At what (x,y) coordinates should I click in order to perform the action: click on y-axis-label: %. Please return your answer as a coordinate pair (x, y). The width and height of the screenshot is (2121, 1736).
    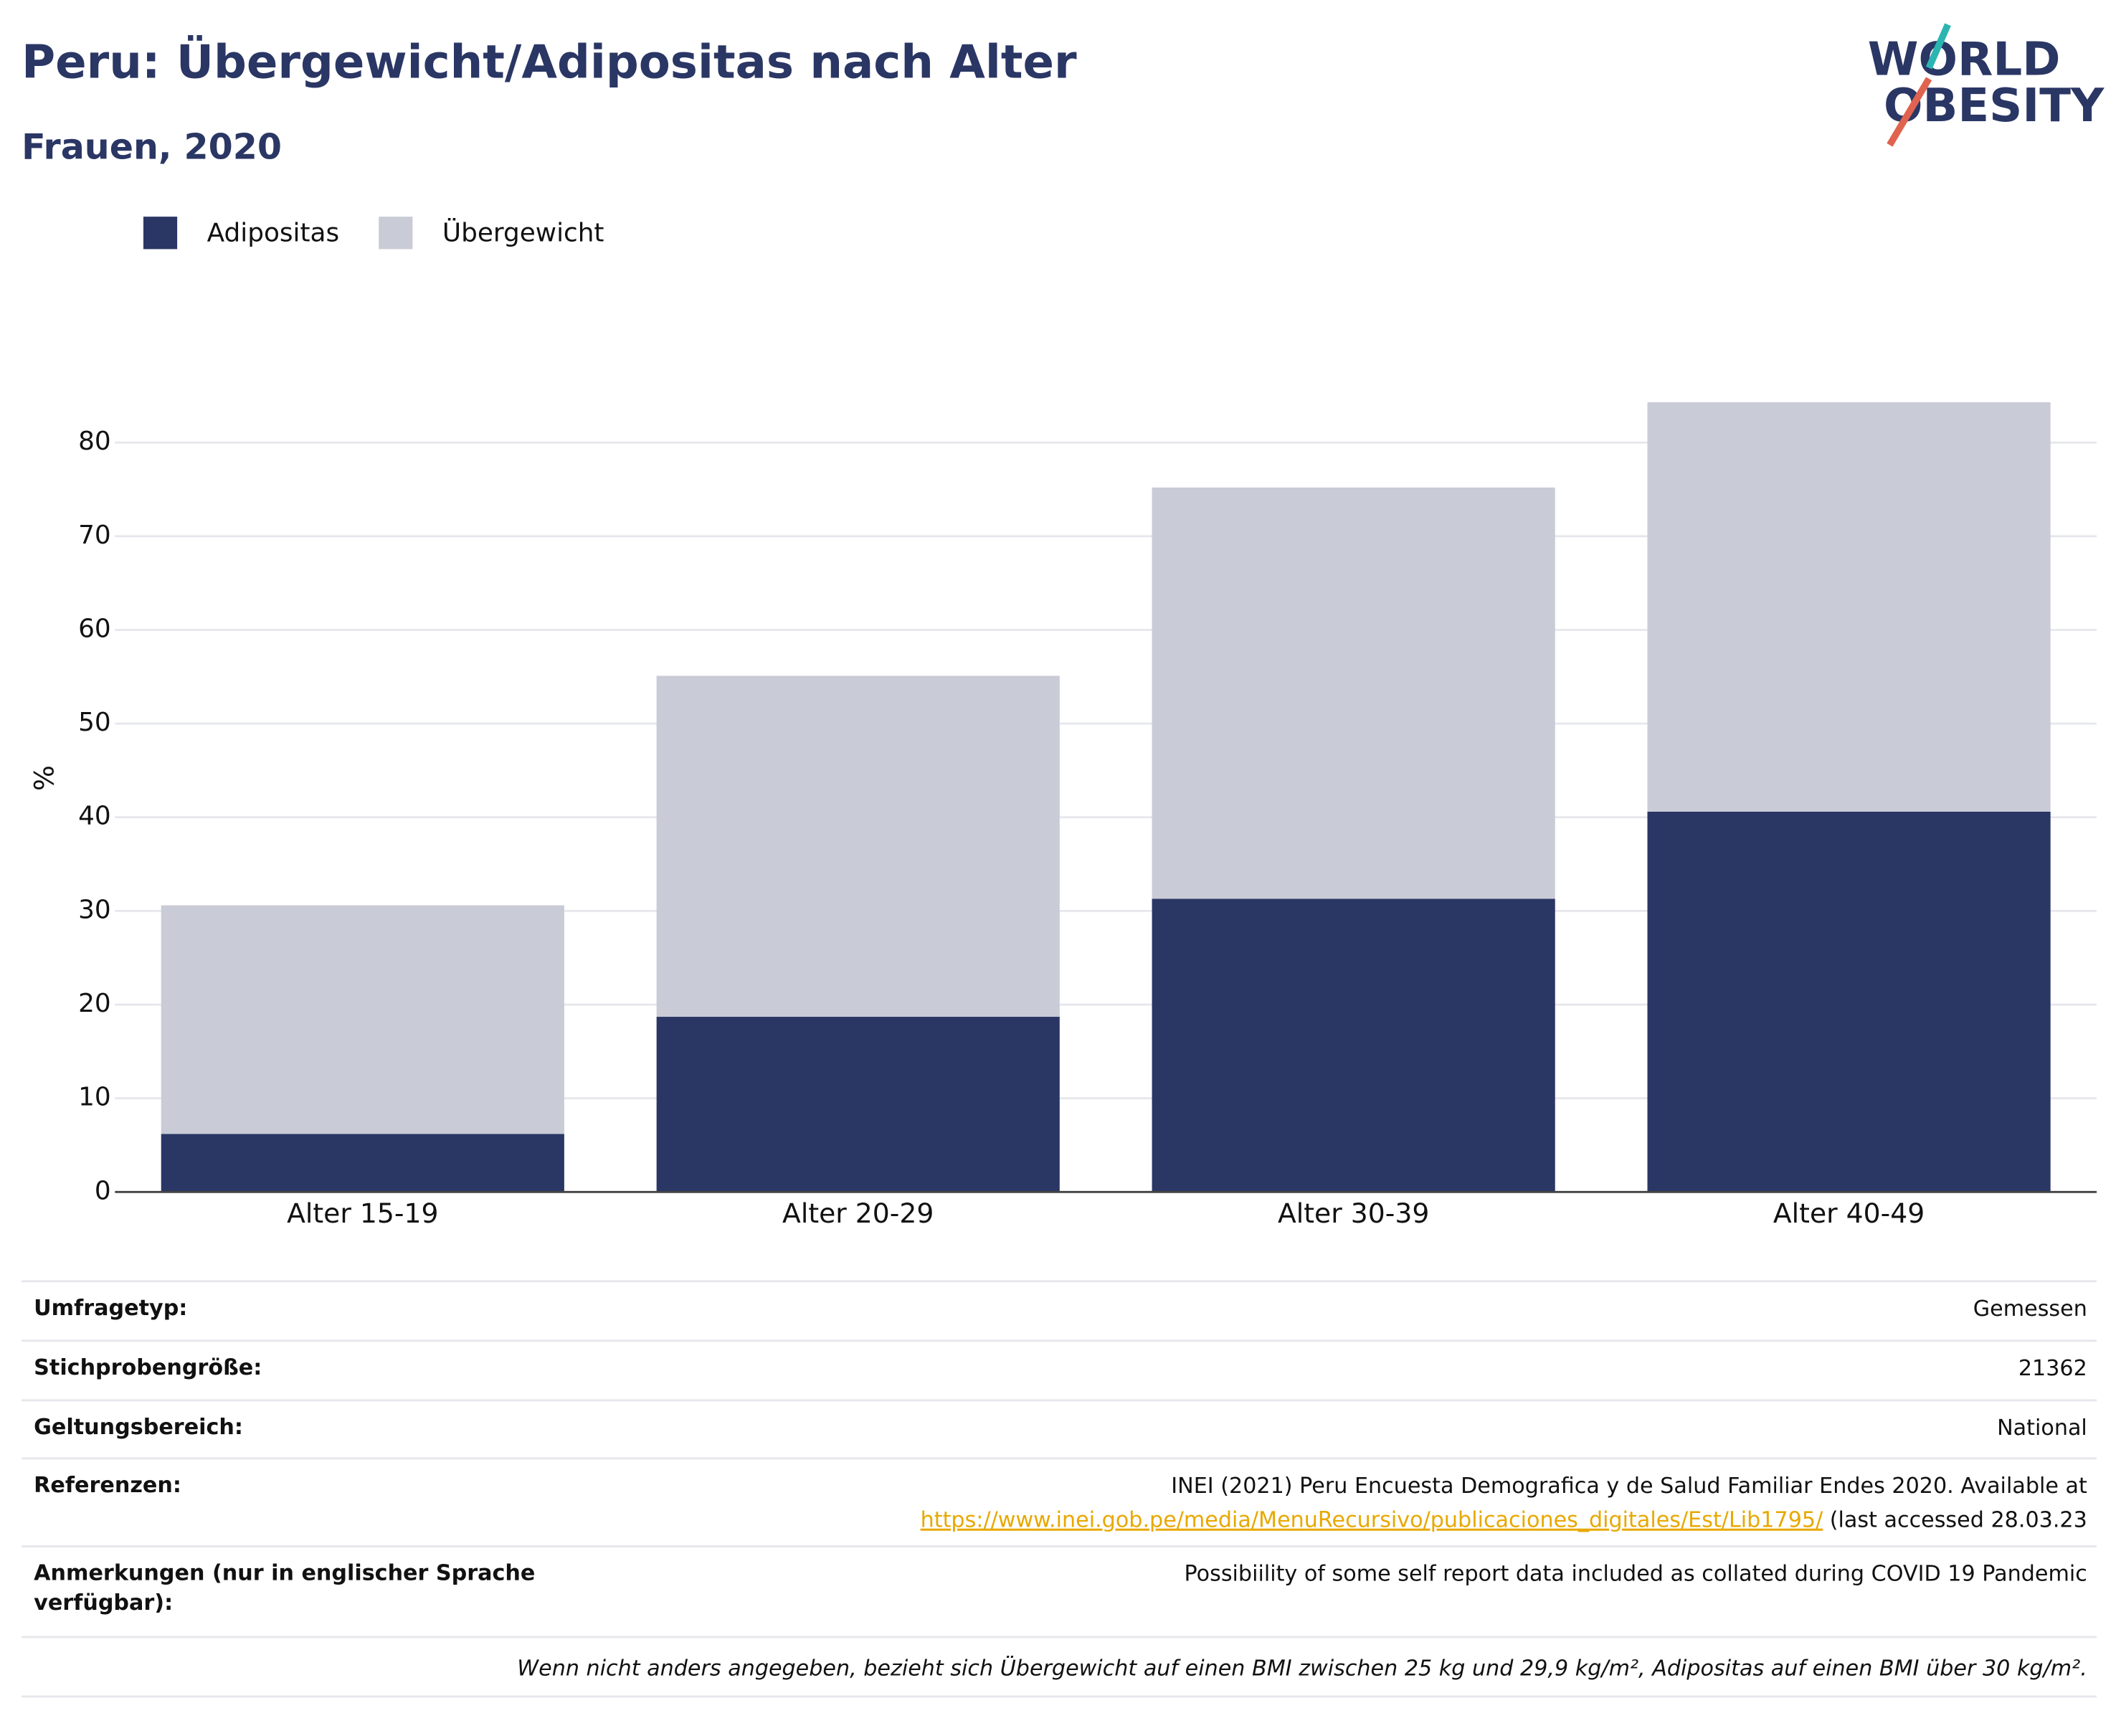
    Looking at the image, I should click on (44, 778).